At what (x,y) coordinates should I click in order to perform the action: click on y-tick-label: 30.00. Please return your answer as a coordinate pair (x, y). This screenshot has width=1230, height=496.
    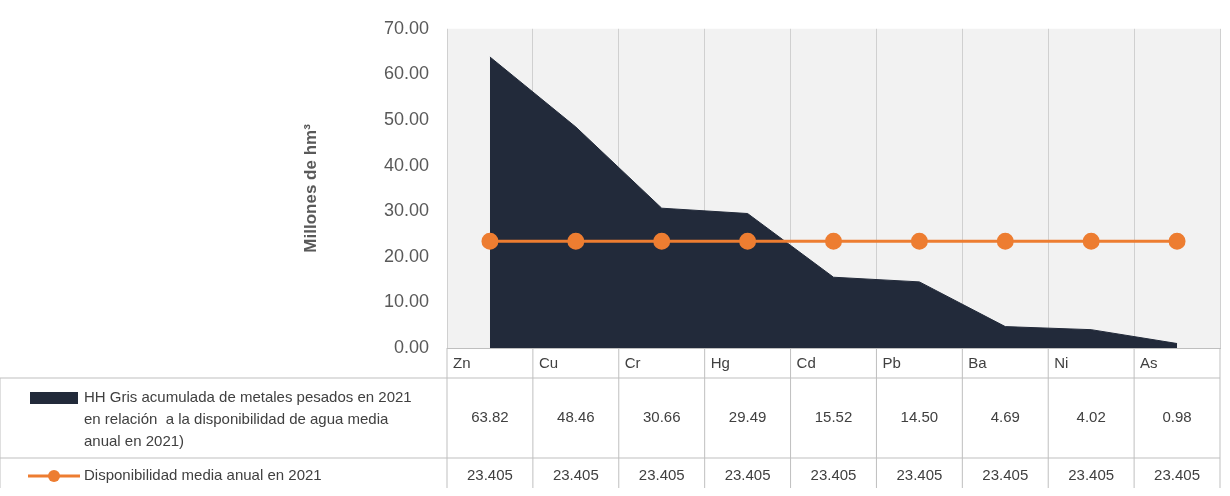
    Looking at the image, I should click on (406, 210).